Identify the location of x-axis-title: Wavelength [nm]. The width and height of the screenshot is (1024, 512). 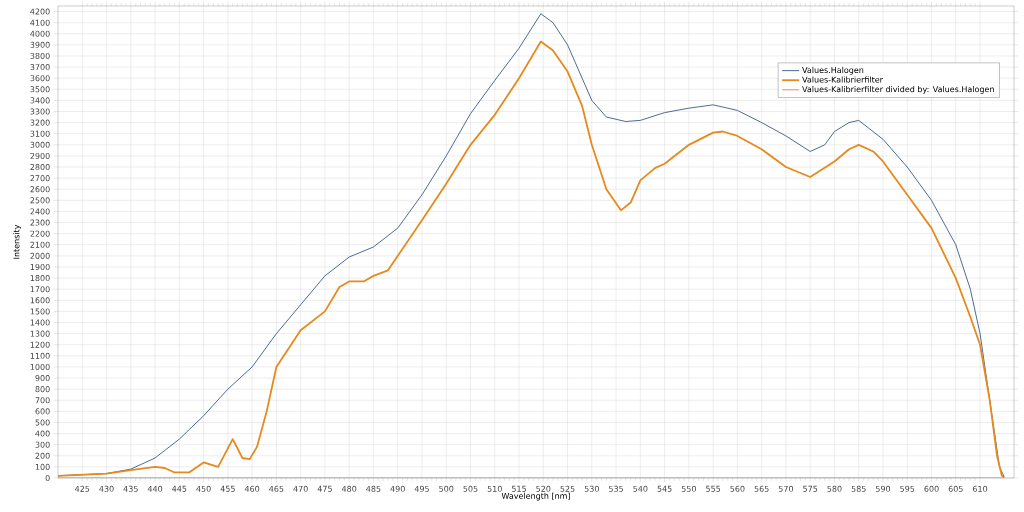
(535, 496).